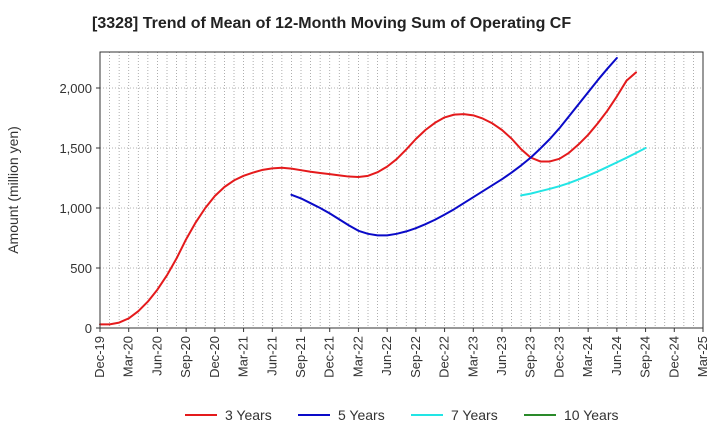 The image size is (720, 440). What do you see at coordinates (673, 357) in the screenshot?
I see `x-tick-label: Dec-24` at bounding box center [673, 357].